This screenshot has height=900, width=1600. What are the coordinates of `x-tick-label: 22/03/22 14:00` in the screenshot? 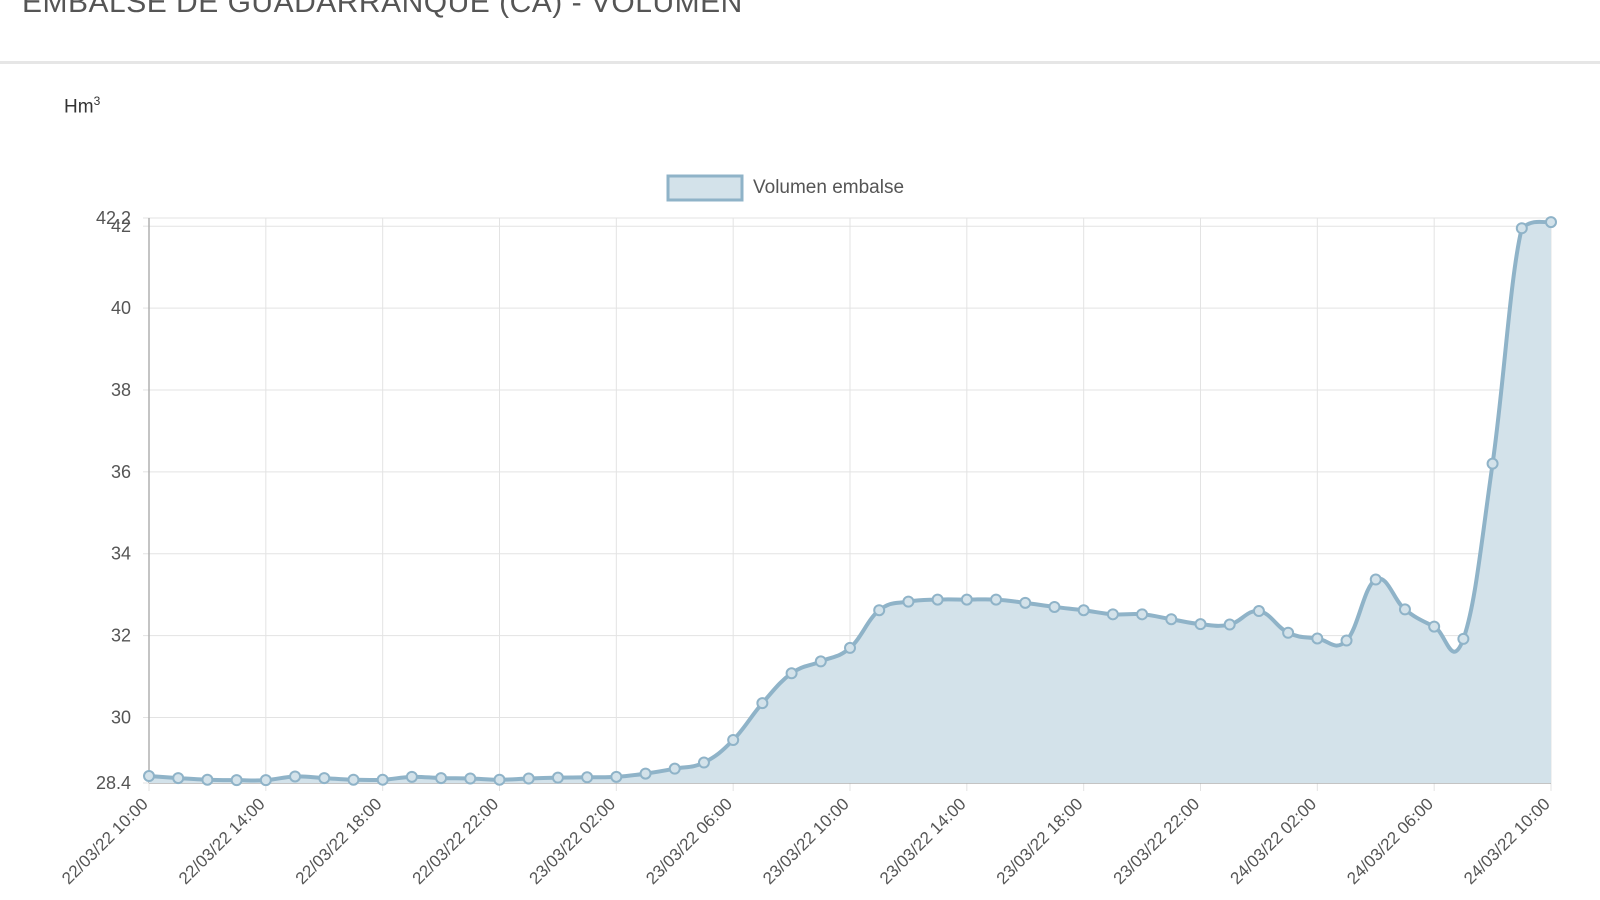 It's located at (222, 841).